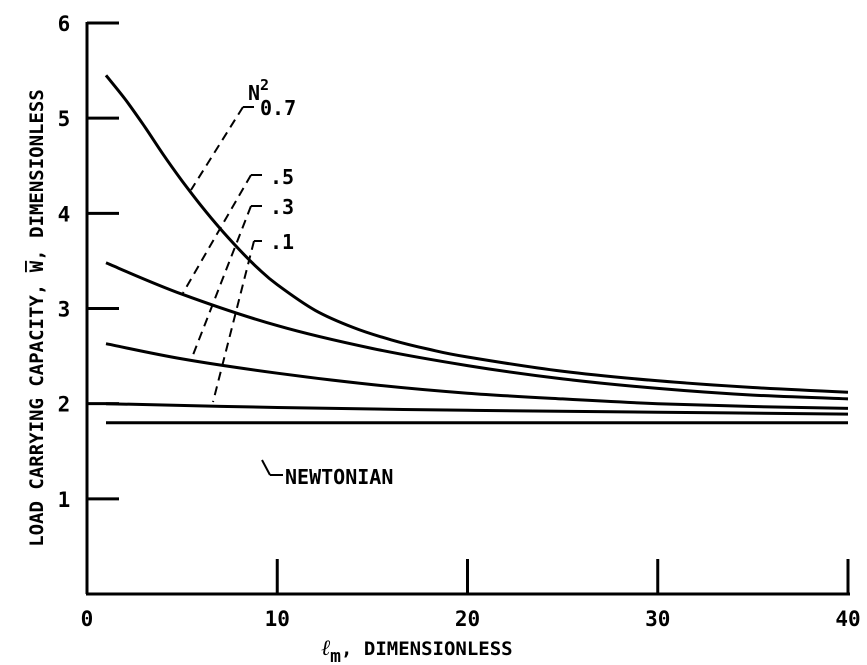 This screenshot has height=665, width=867. What do you see at coordinates (427, 649) in the screenshot?
I see `x-axis-title-rest: , DIMENSIONLESS` at bounding box center [427, 649].